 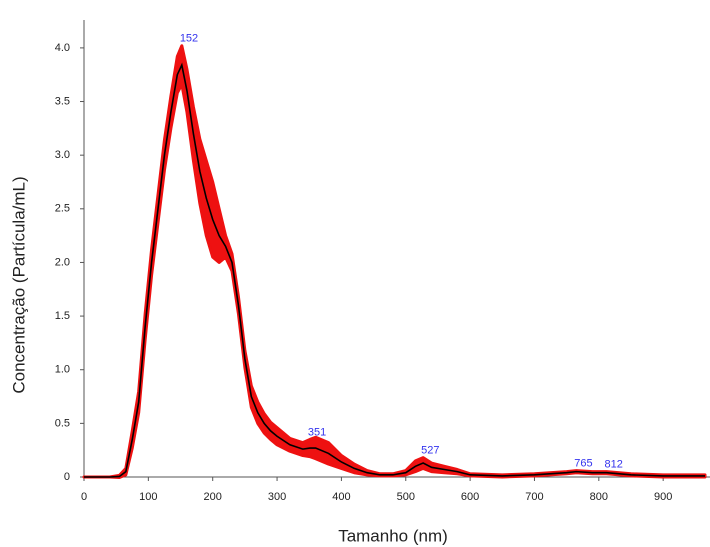 I want to click on x-tick-label: 500, so click(x=406, y=497).